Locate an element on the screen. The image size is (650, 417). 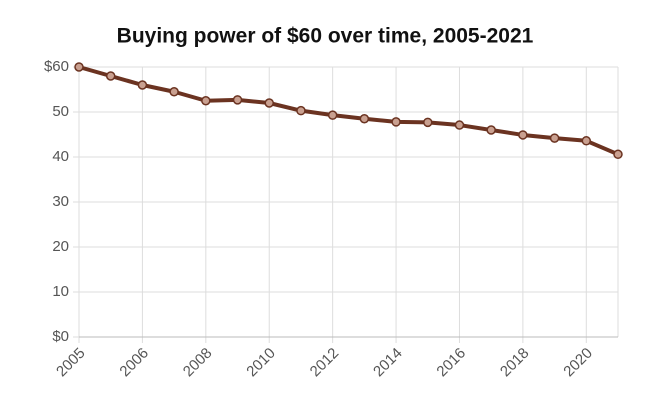
y-tick-label: 30 is located at coordinates (60, 201).